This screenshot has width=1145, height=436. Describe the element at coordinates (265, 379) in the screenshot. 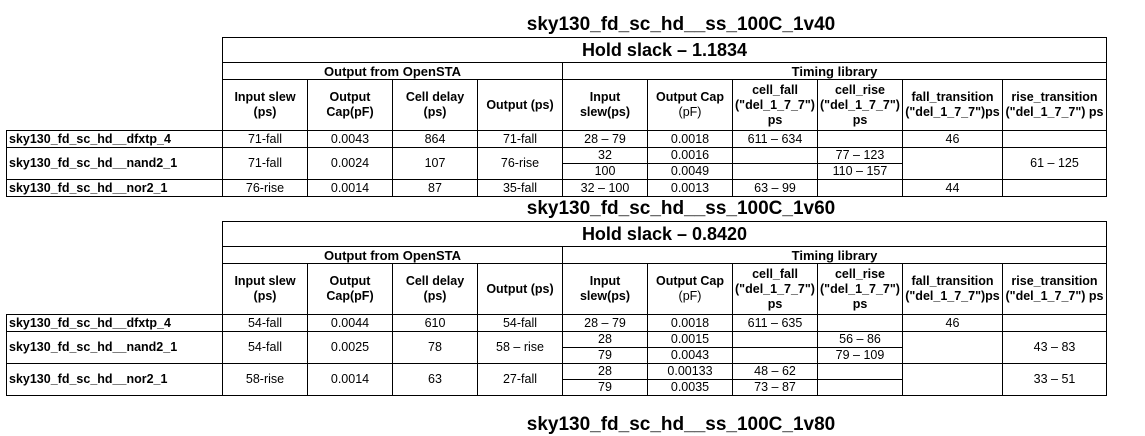

I see `input-slew-value: 58-rise` at that location.